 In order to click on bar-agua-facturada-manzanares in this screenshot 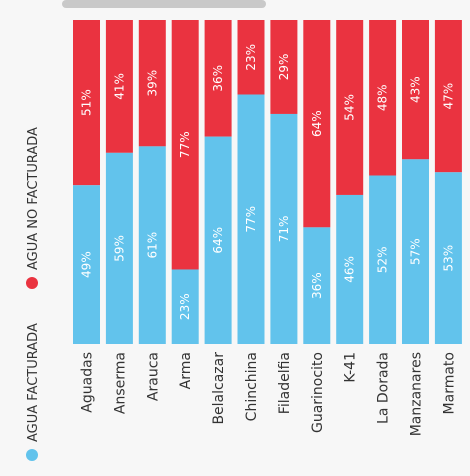, I will do `click(415, 251)`.